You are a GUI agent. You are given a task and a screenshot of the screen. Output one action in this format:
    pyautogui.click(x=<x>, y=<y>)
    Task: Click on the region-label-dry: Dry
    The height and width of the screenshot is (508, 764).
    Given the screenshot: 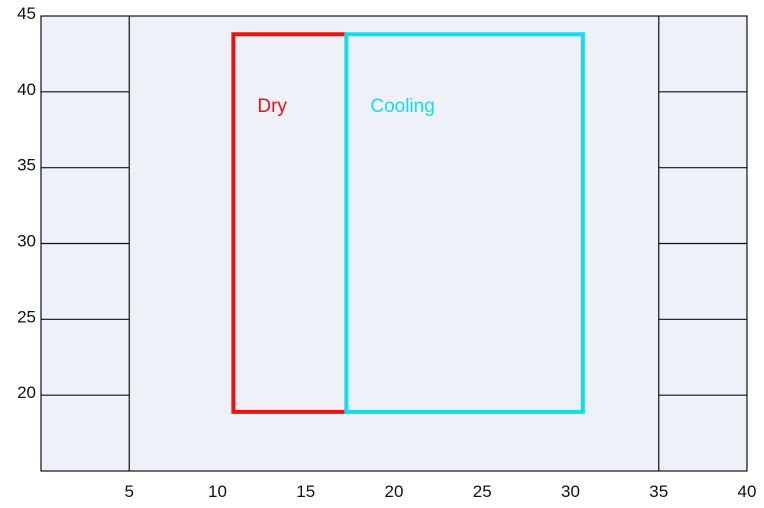 What is the action you would take?
    pyautogui.click(x=272, y=106)
    